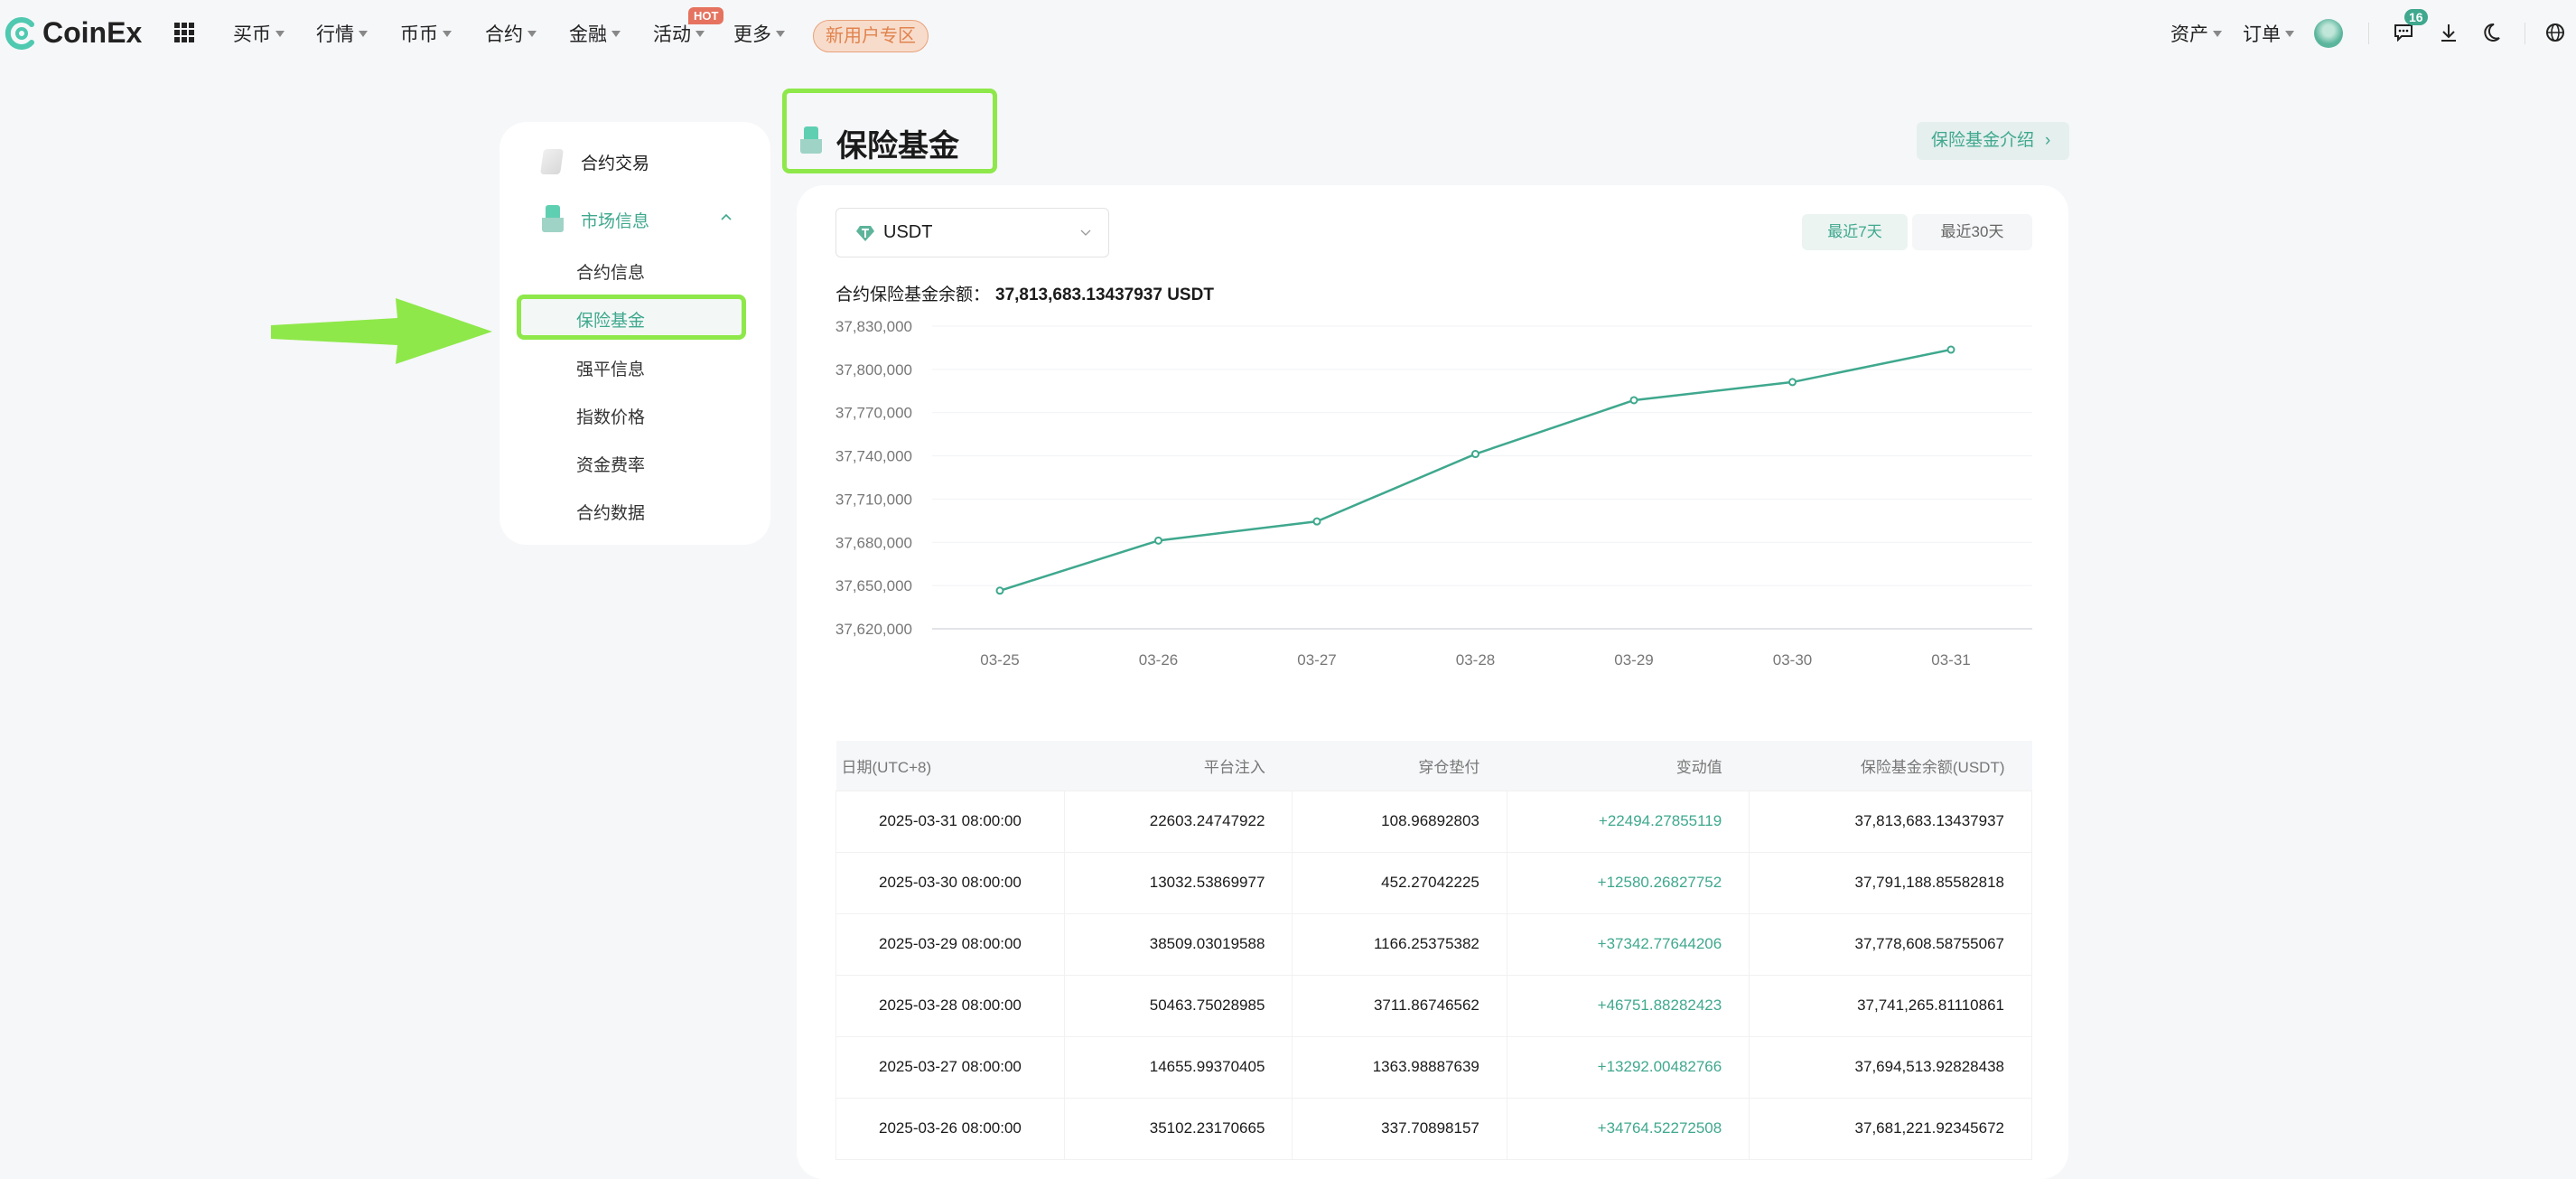  What do you see at coordinates (1628, 882) in the screenshot?
I see `cell-change: +12580.26827752` at bounding box center [1628, 882].